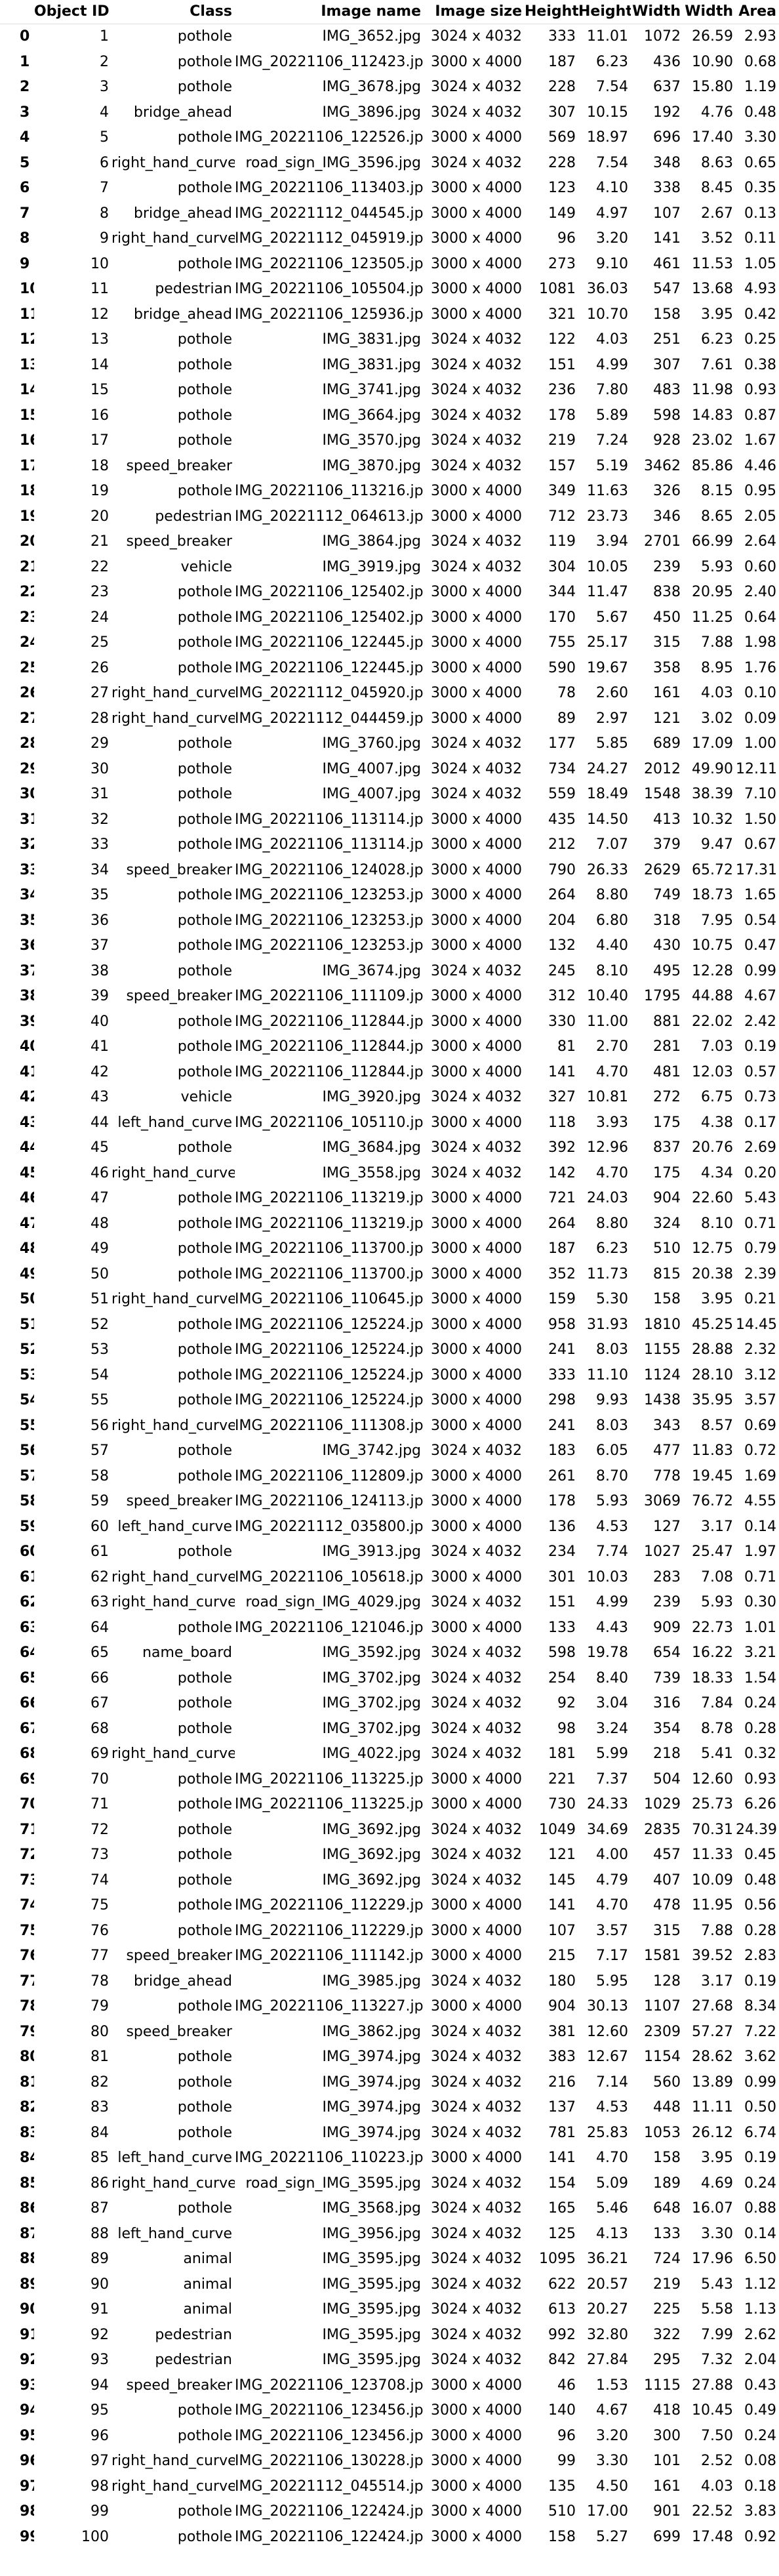 Image resolution: width=779 pixels, height=2576 pixels. I want to click on object-id-cell: 75, so click(99, 1905).